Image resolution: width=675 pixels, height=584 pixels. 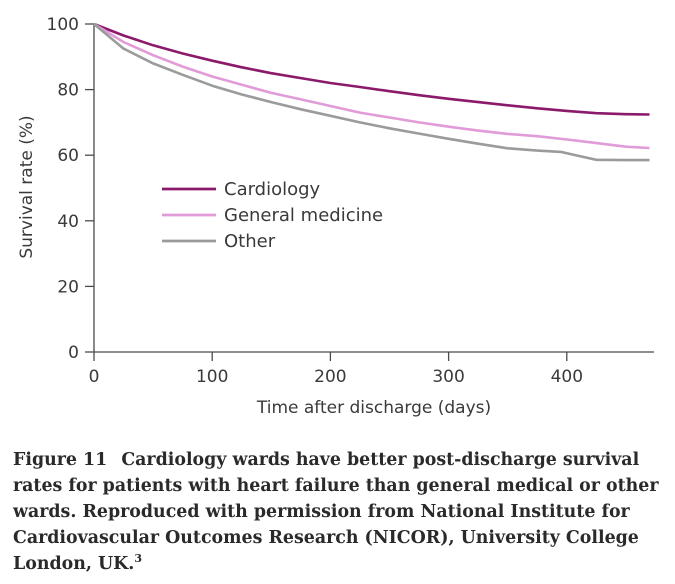 I want to click on legend: Cardiology General medicine Other, so click(x=272, y=215).